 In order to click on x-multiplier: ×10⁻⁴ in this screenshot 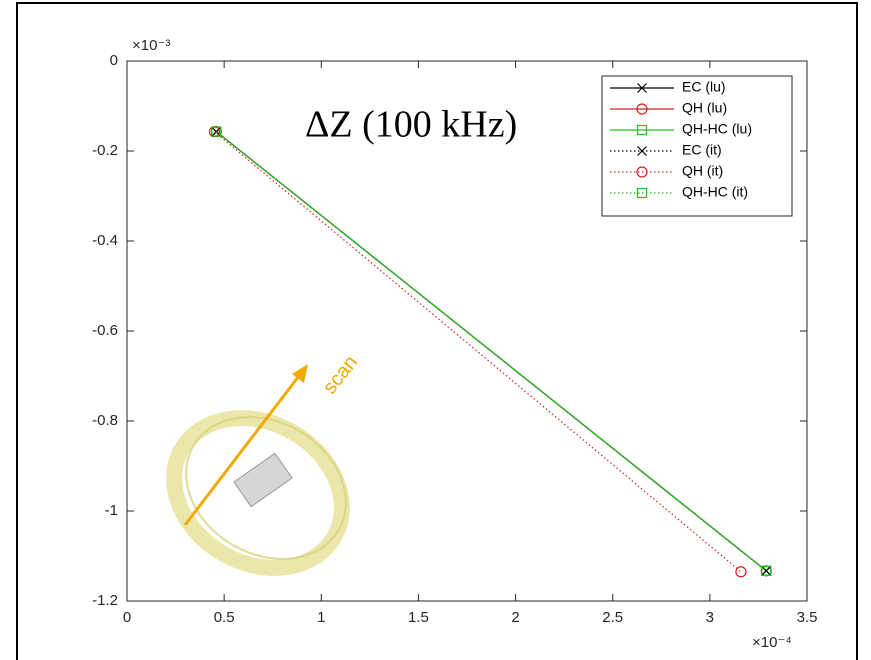, I will do `click(772, 642)`.